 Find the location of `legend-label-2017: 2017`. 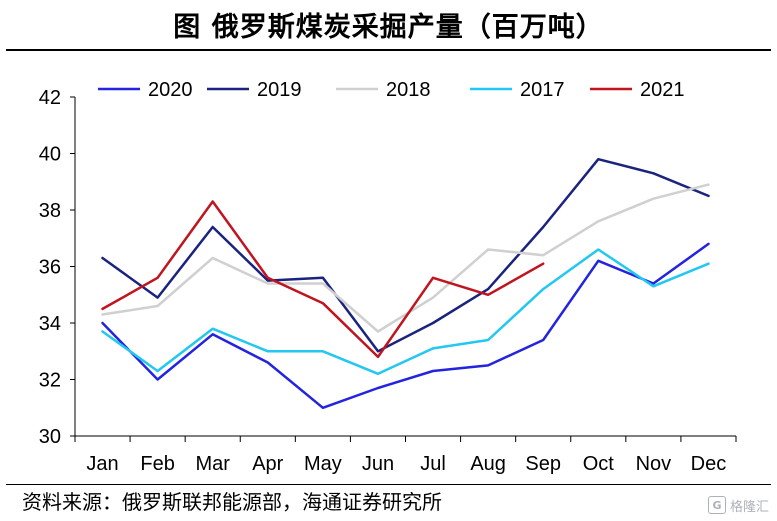

legend-label-2017: 2017 is located at coordinates (542, 90).